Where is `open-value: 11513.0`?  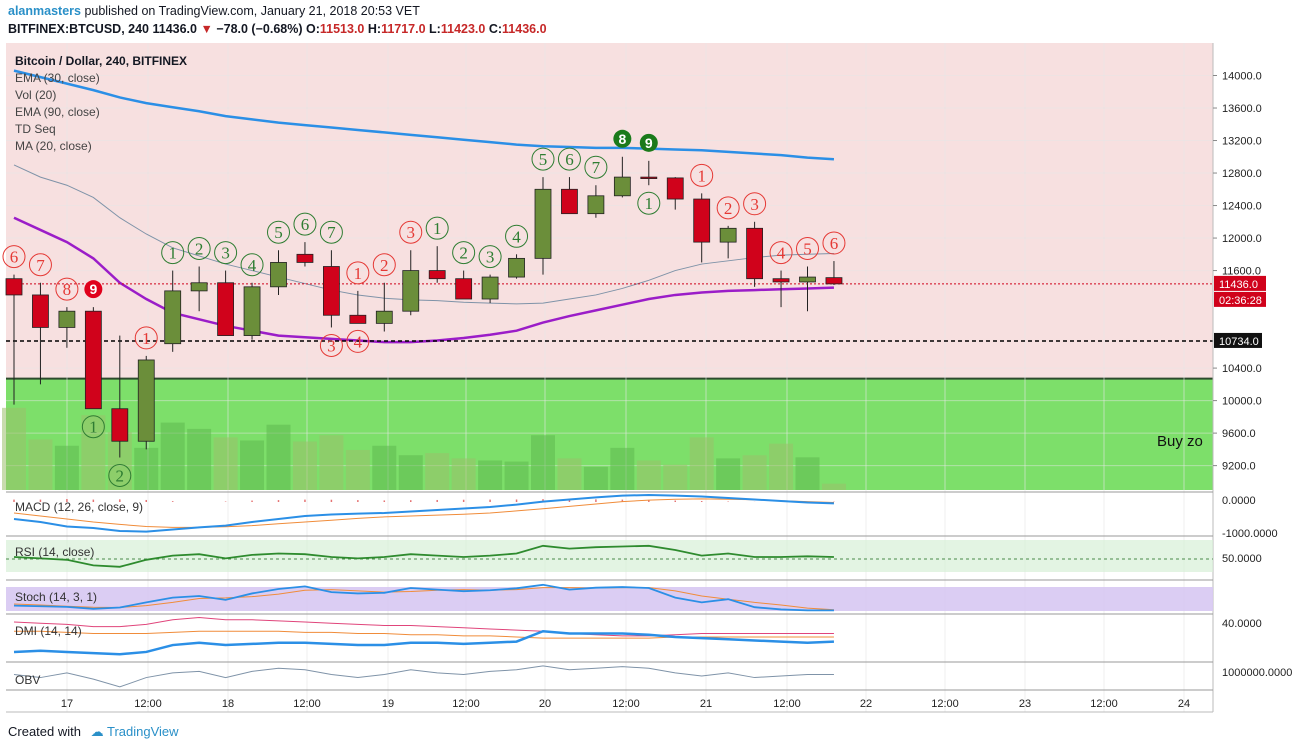
open-value: 11513.0 is located at coordinates (342, 29).